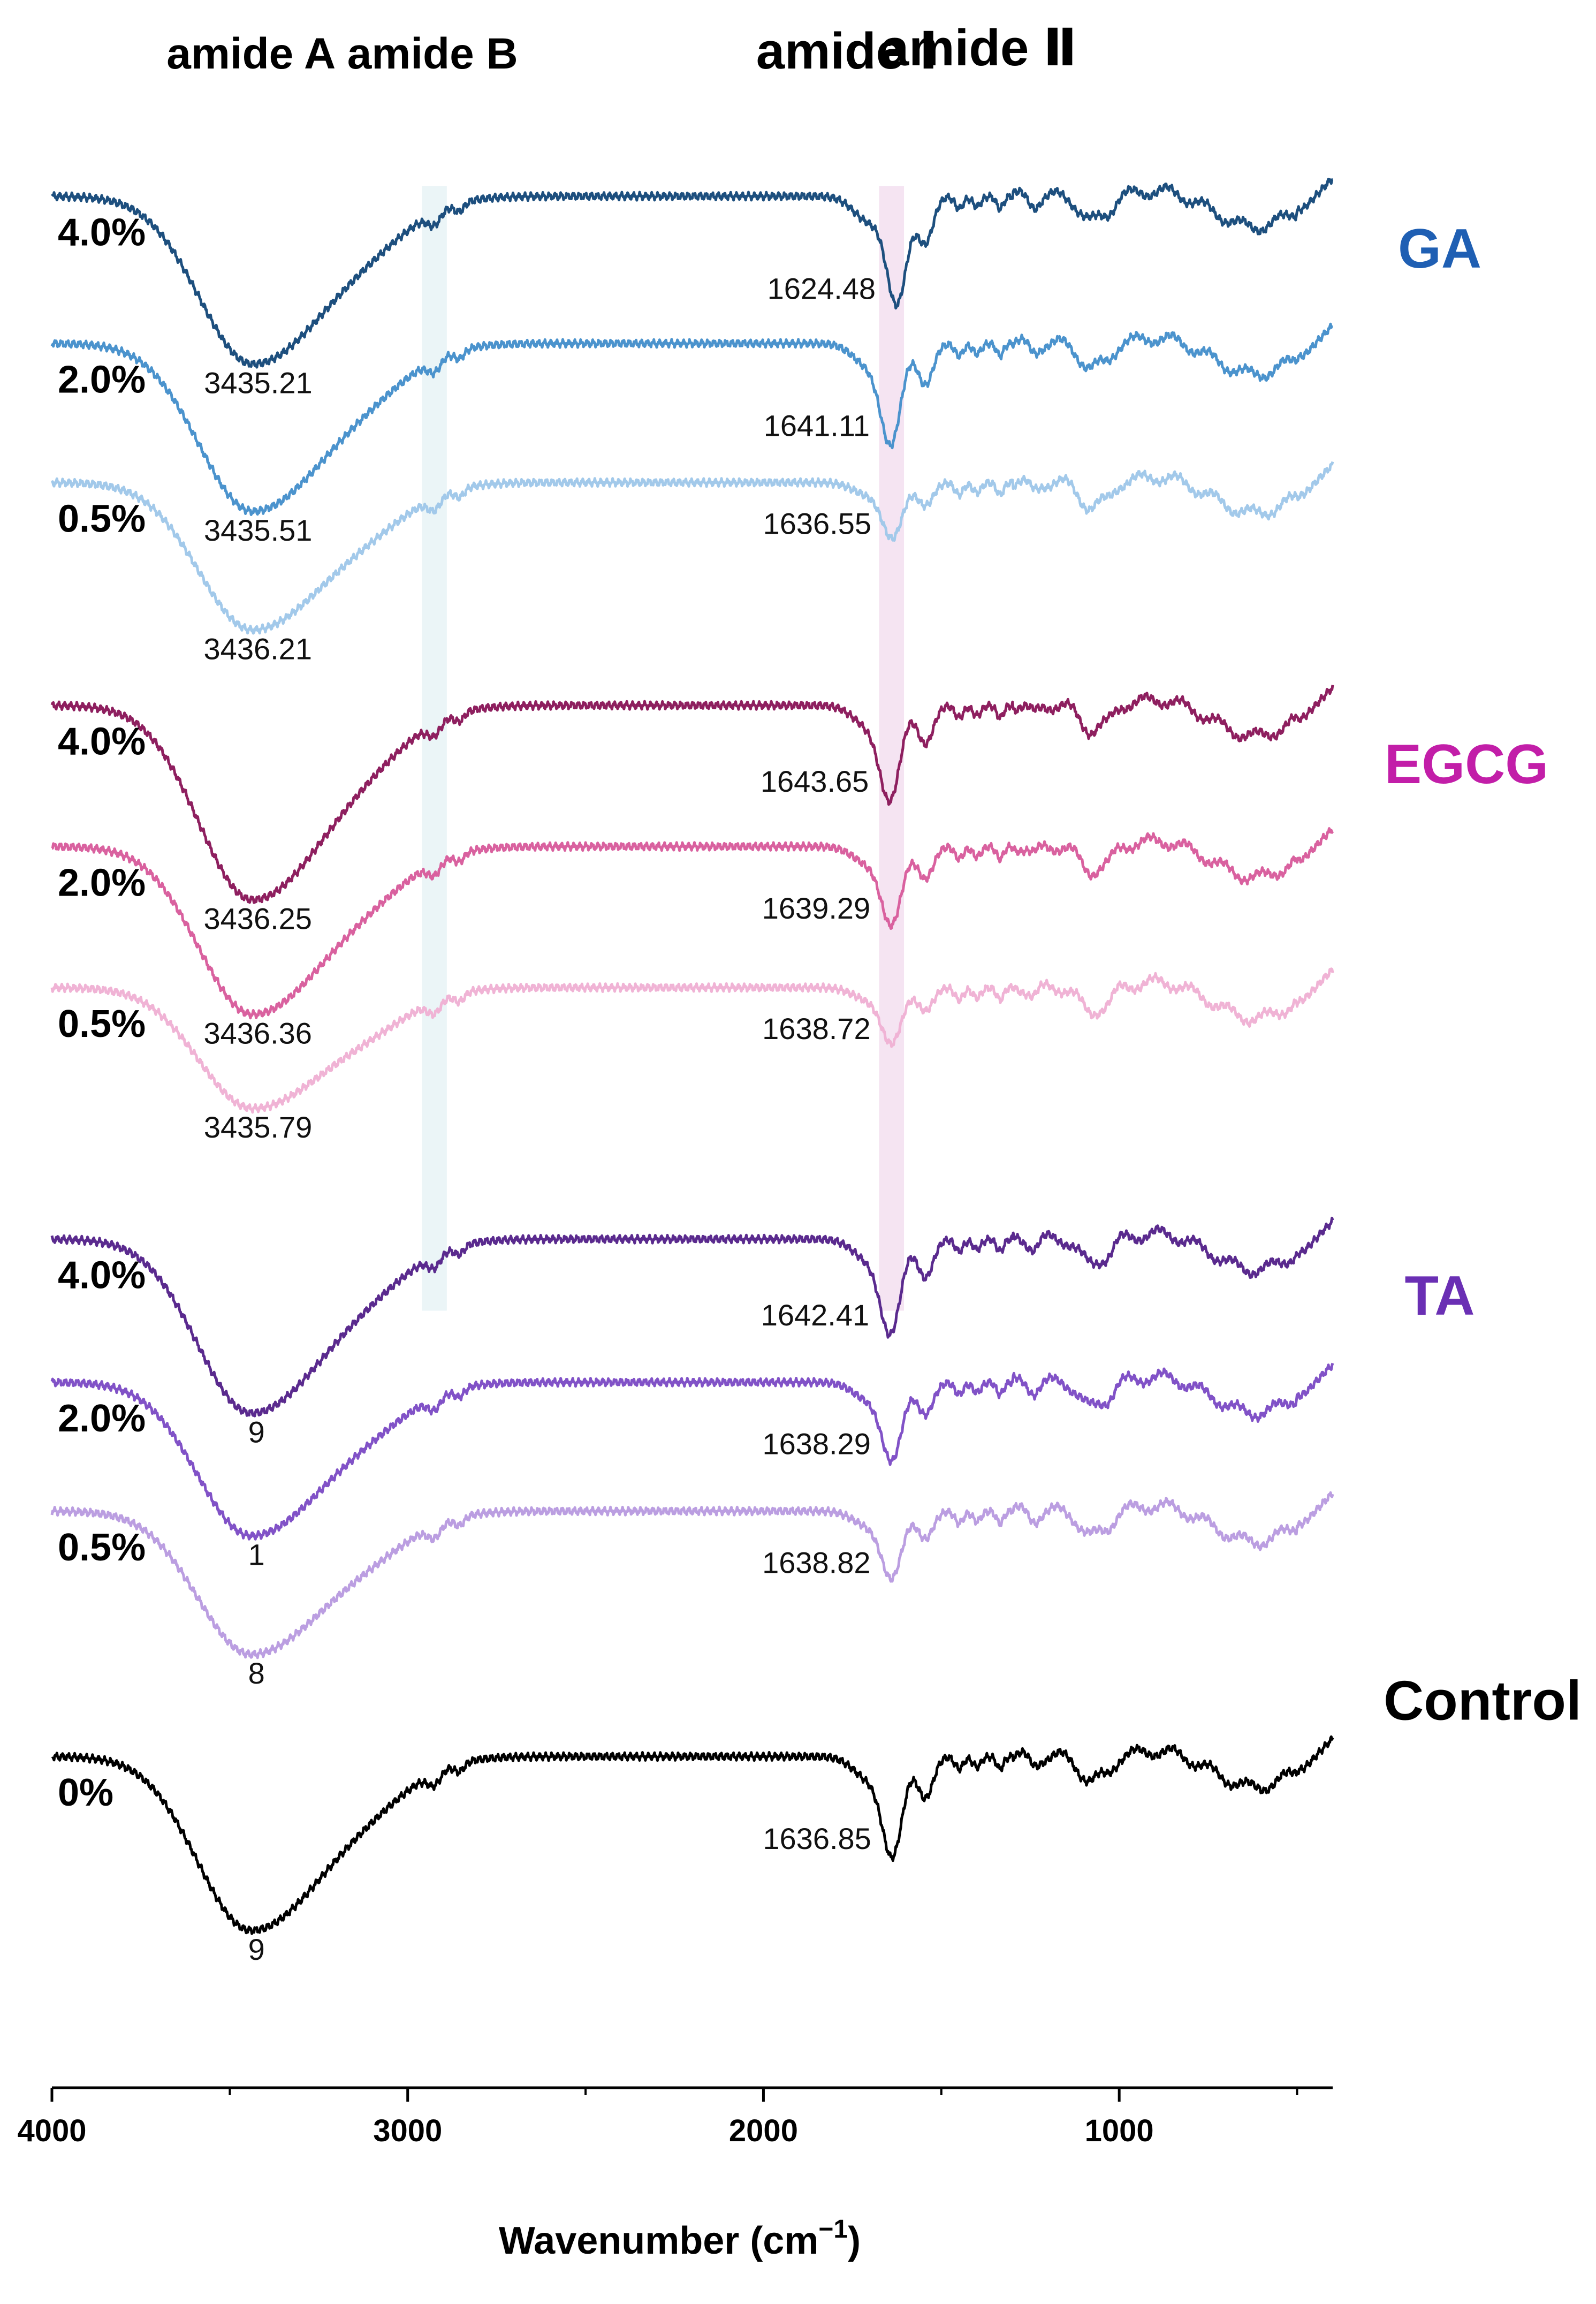 This screenshot has height=2304, width=1596. Describe the element at coordinates (258, 648) in the screenshot. I see `amide-a-peak-label: 3436.21` at that location.